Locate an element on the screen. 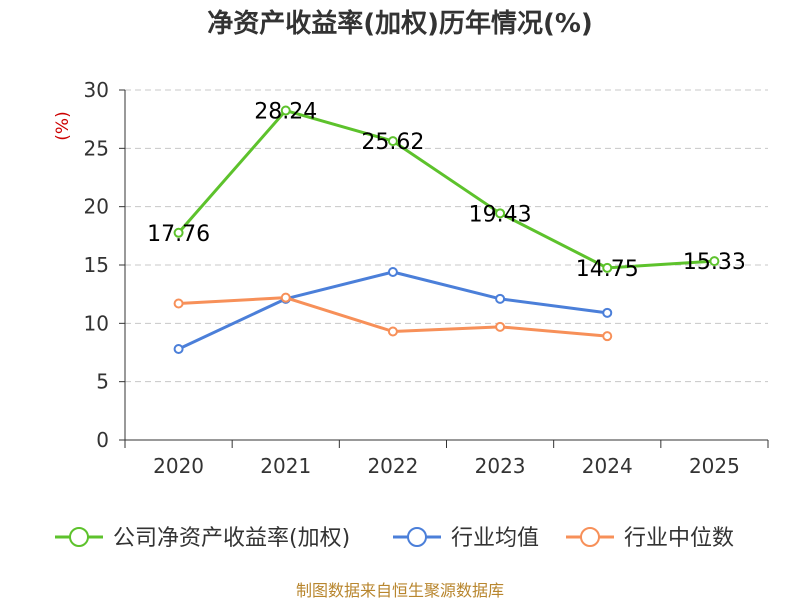 This screenshot has width=800, height=600. y-tick-label: 25 is located at coordinates (96, 148).